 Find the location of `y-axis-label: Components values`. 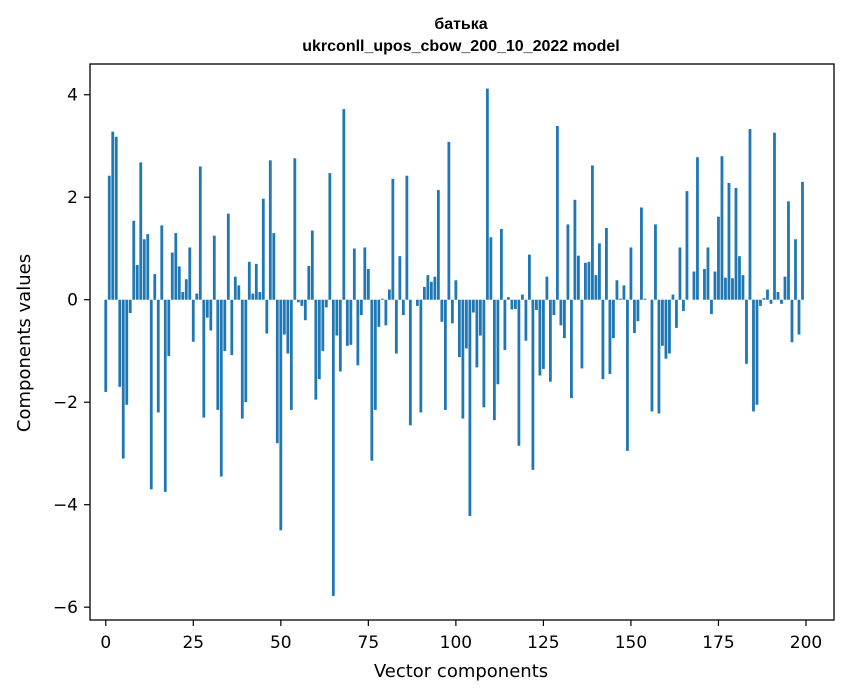

y-axis-label: Components values is located at coordinates (24, 343).